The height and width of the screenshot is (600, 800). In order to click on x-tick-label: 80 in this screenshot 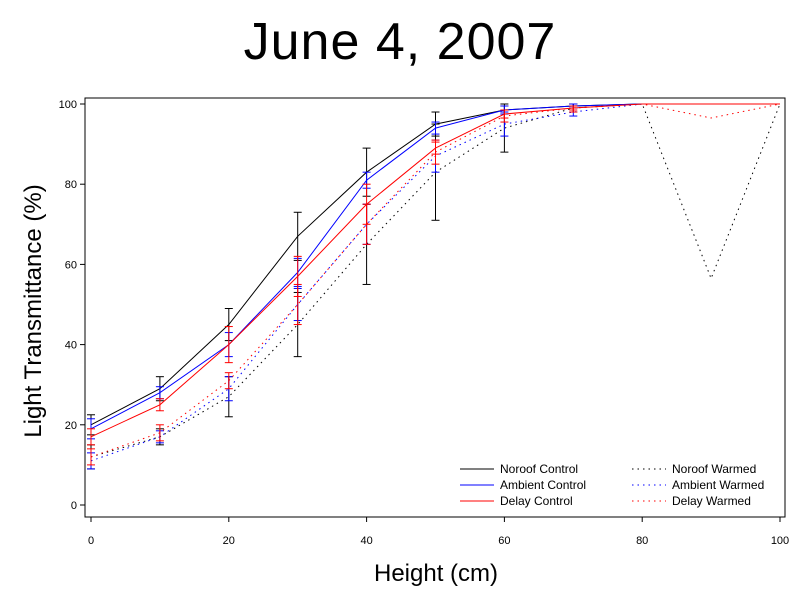, I will do `click(642, 541)`.